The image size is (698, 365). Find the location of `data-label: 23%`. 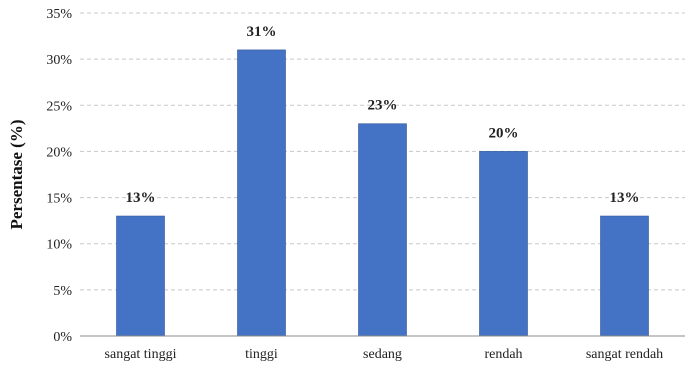

data-label: 23% is located at coordinates (383, 106).